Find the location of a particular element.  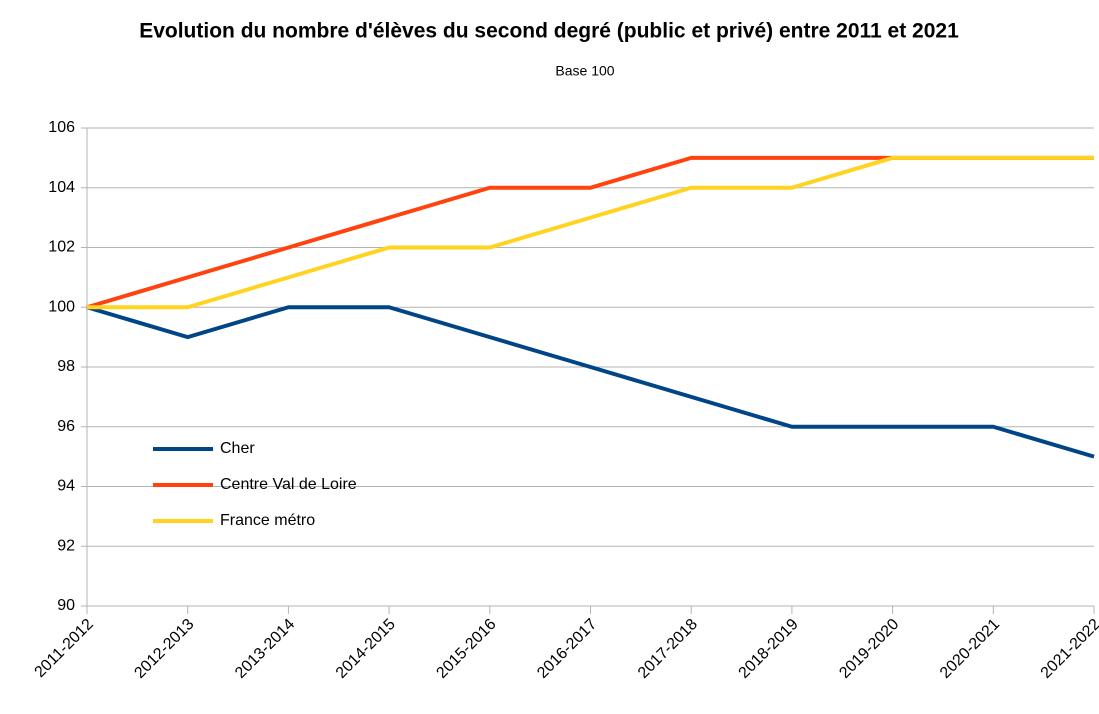

x-tick-label: 2011-2012 is located at coordinates (64, 648).